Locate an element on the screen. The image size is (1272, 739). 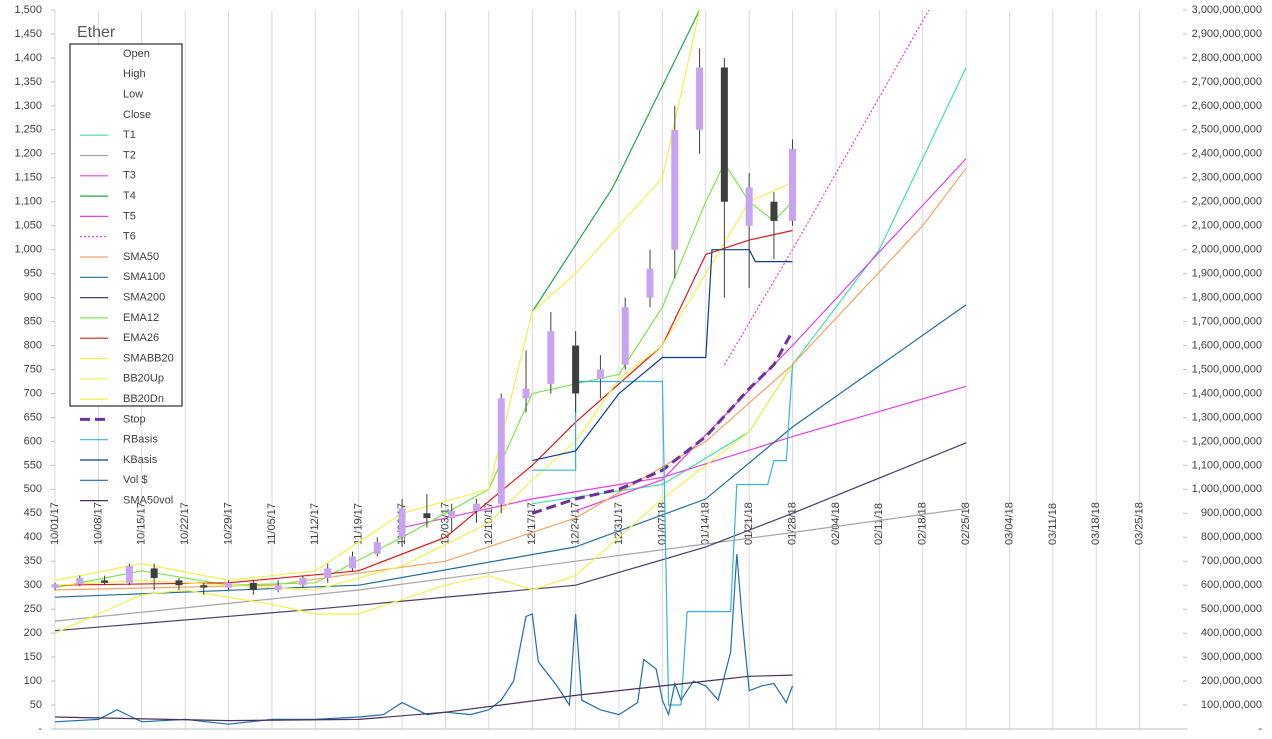
legend-label: Stop is located at coordinates (134, 419).